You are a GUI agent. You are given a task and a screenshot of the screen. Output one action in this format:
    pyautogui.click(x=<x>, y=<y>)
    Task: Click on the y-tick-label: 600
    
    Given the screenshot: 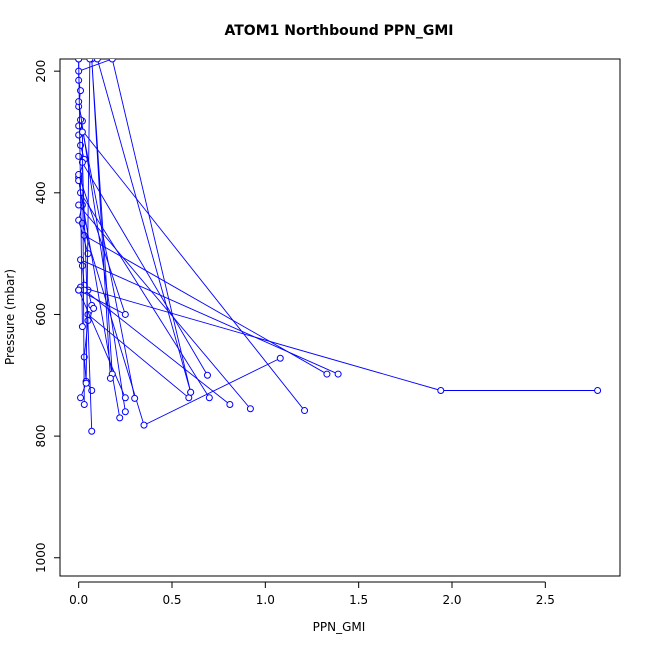 What is the action you would take?
    pyautogui.click(x=41, y=314)
    